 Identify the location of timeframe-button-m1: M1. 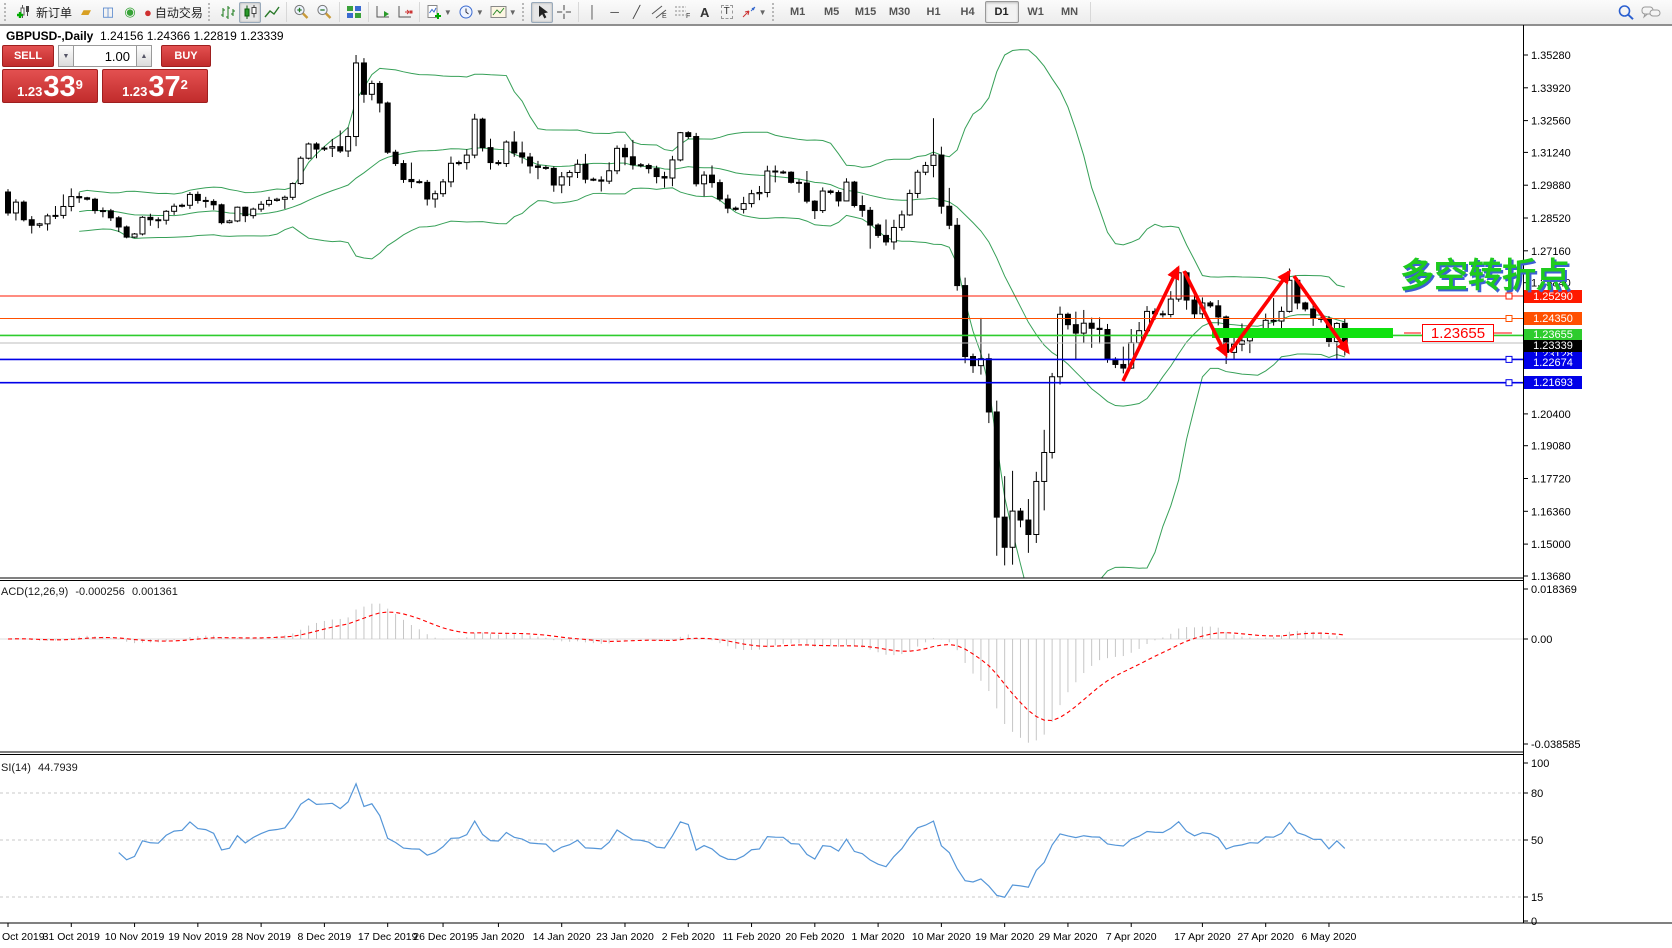
(797, 12).